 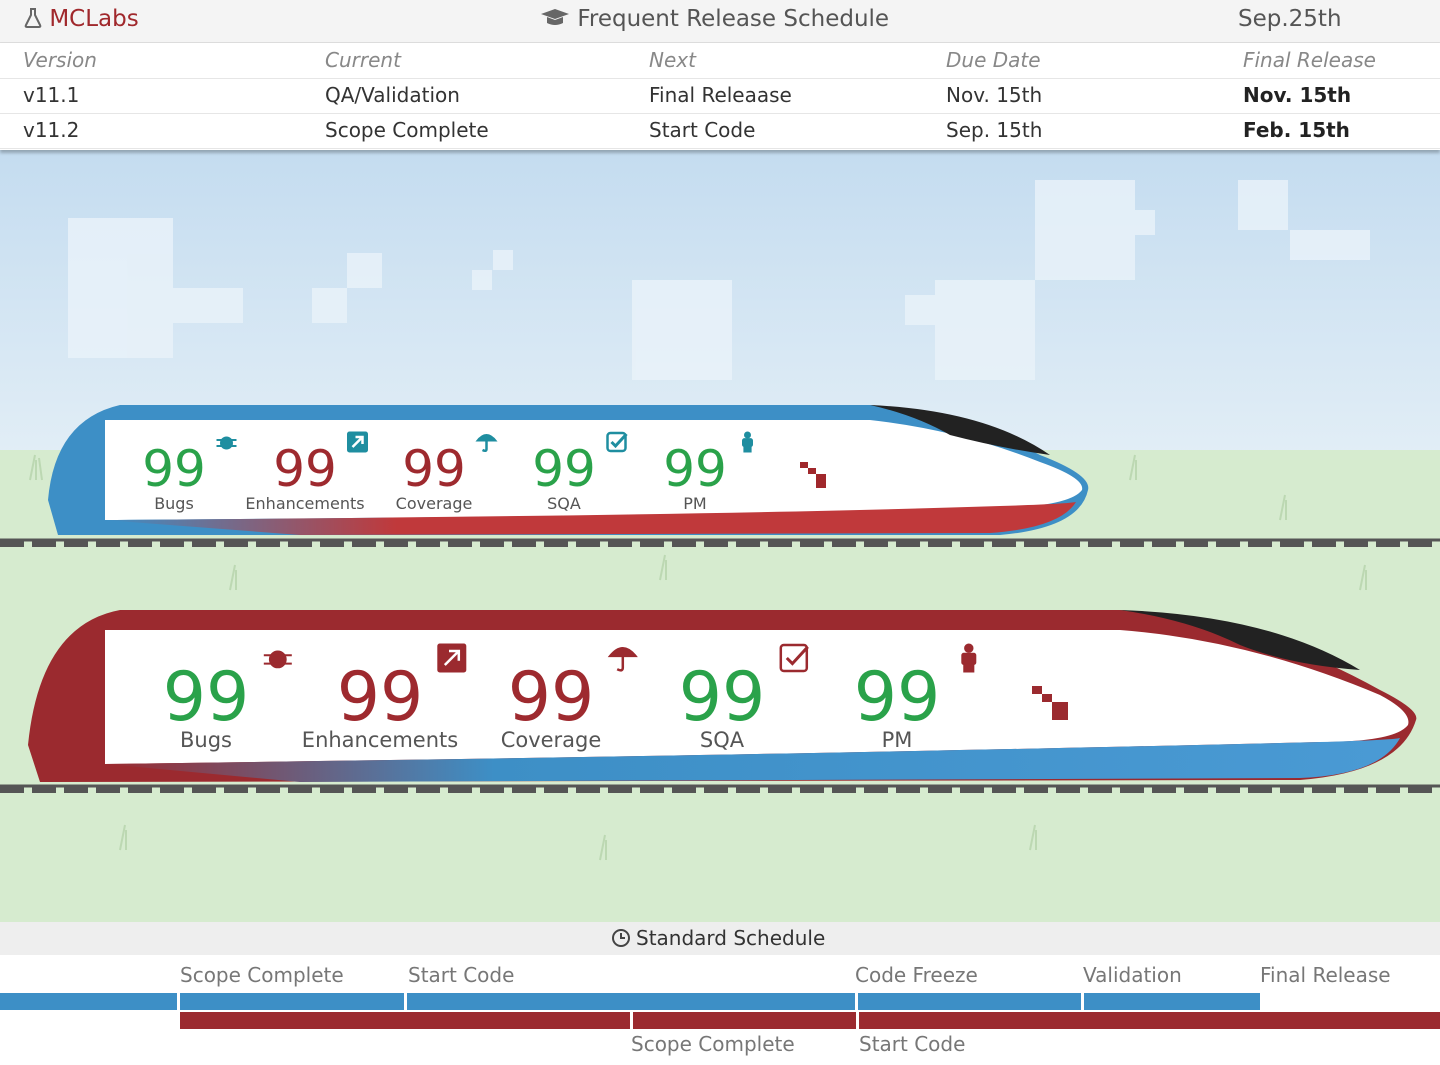 I want to click on title: Frequent Release Schedule, so click(x=714, y=19).